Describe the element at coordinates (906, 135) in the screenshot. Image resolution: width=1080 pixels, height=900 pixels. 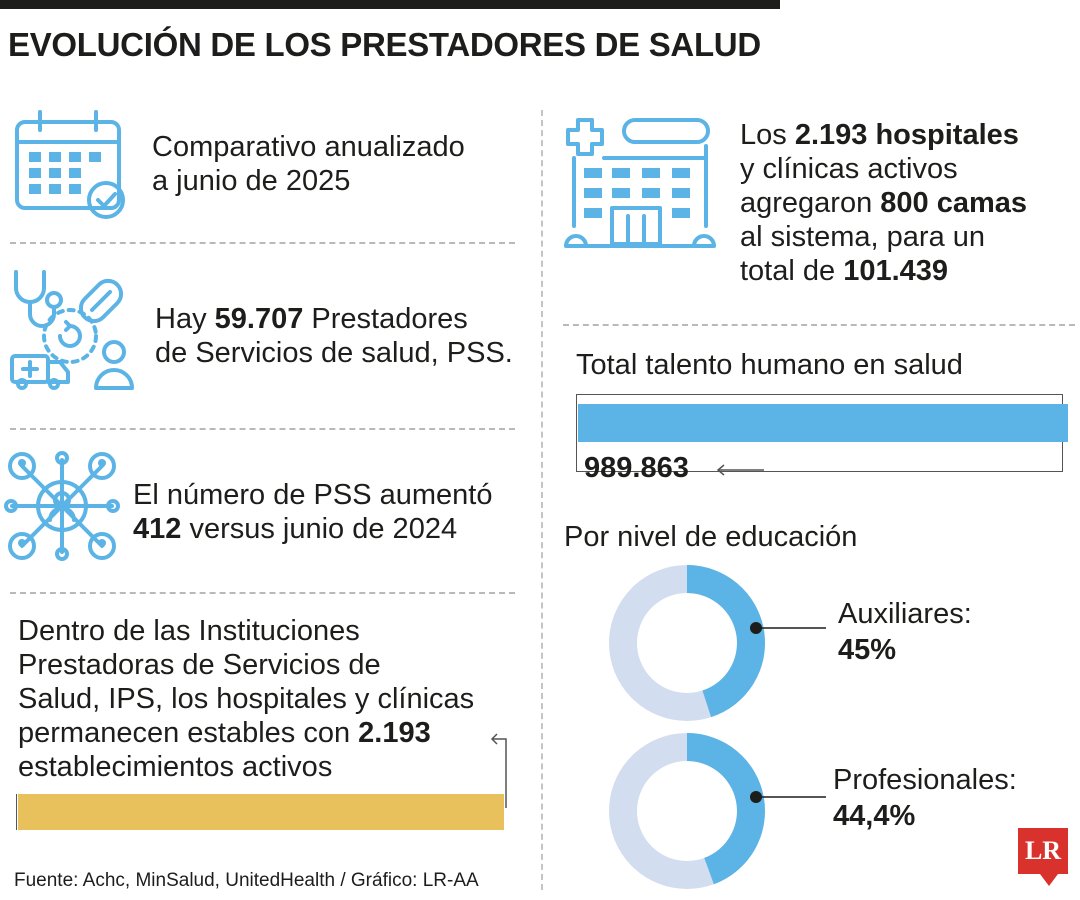
I see `hospitals-count: 2.193 hospitales` at that location.